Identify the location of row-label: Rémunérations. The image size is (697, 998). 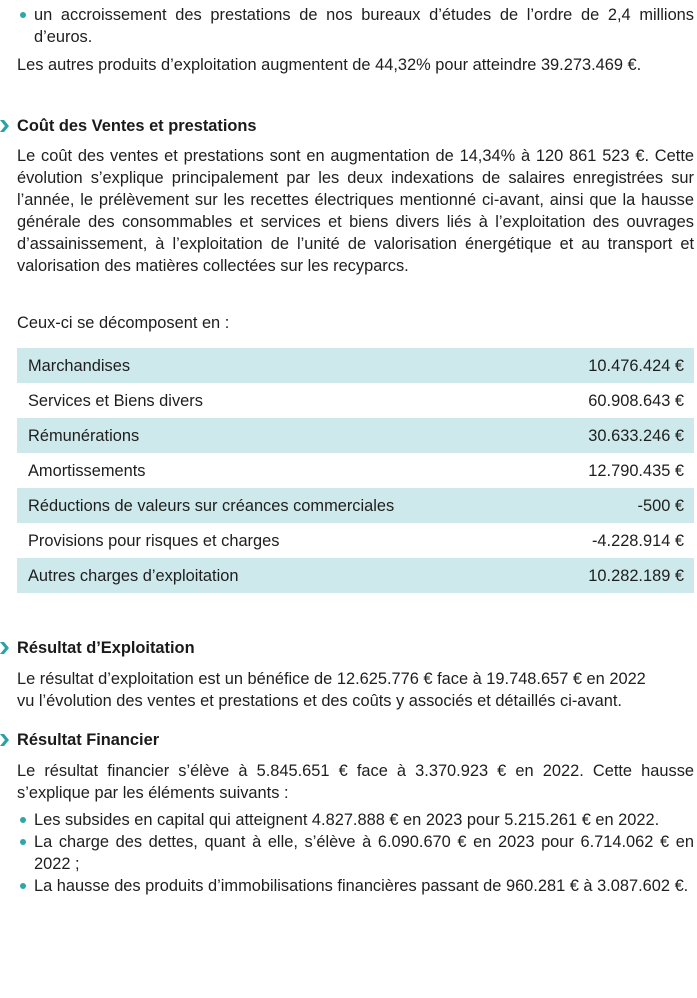
(281, 435).